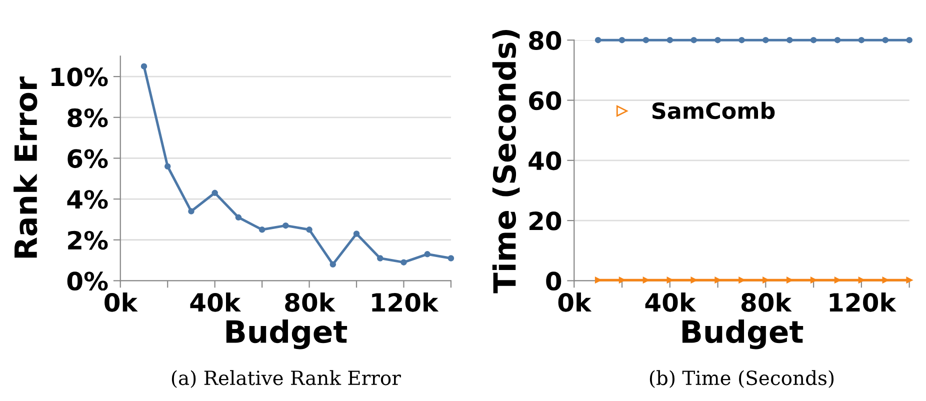 The height and width of the screenshot is (401, 926). I want to click on y-tick-label: 4%, so click(87, 199).